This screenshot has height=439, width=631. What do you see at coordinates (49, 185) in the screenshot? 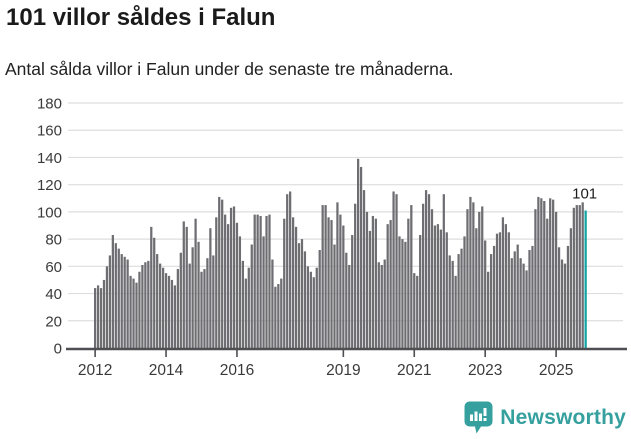
I see `y-tick-label: 120` at bounding box center [49, 185].